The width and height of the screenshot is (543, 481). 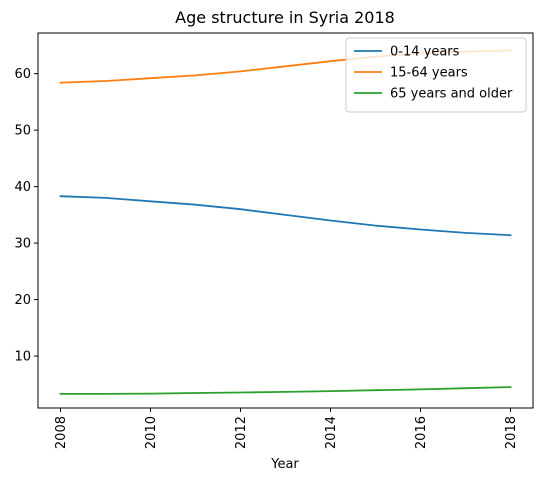 I want to click on legend-label-2: 65 years and older, so click(x=451, y=94).